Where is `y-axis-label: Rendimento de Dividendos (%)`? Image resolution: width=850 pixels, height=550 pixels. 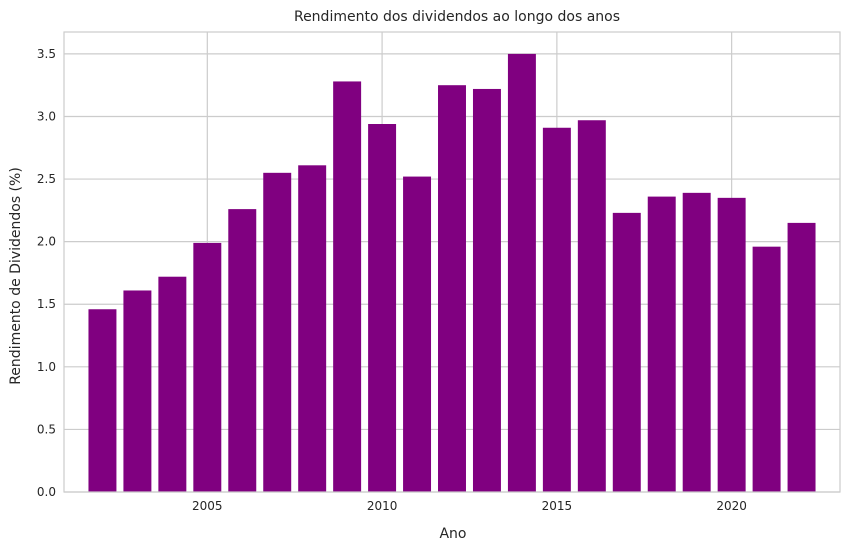
y-axis-label: Rendimento de Dividendos (%) is located at coordinates (16, 276).